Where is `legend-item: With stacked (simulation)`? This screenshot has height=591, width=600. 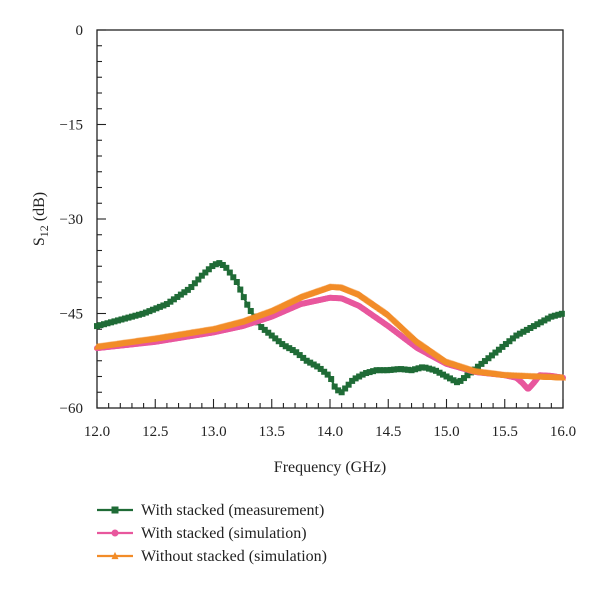
legend-item: With stacked (simulation) is located at coordinates (202, 533).